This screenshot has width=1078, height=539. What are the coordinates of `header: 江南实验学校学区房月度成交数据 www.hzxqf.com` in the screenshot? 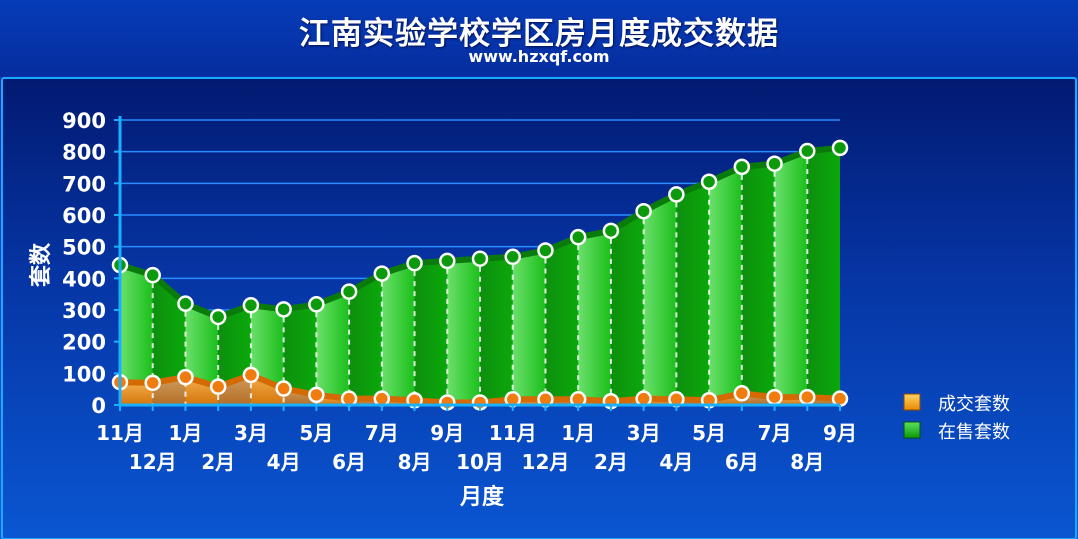 It's located at (539, 38).